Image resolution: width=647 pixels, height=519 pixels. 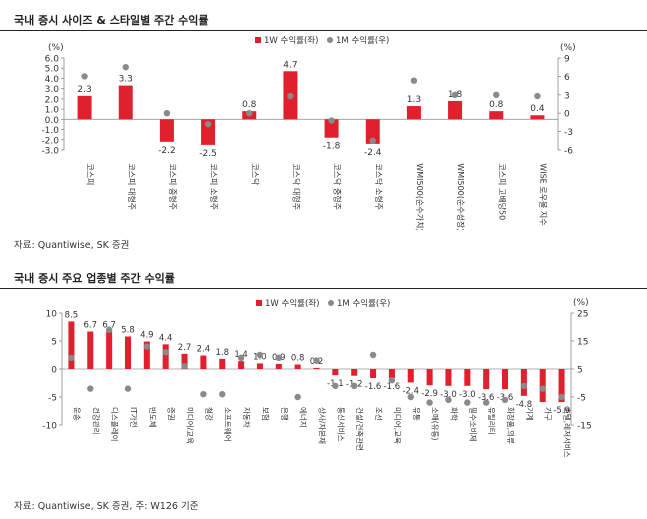 What do you see at coordinates (304, 417) in the screenshot?
I see `category-label: 에너지` at bounding box center [304, 417].